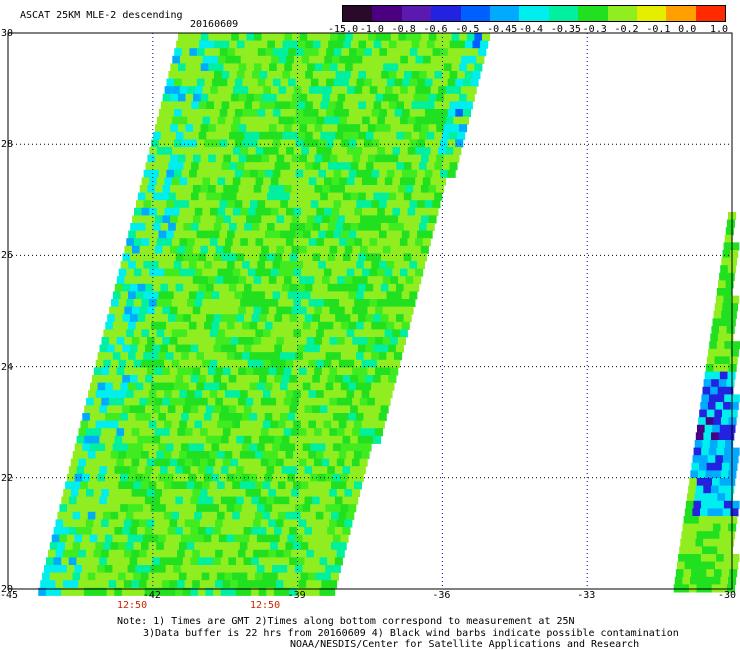 This screenshot has width=740, height=650. I want to click on time-label-2: 12:50, so click(265, 605).